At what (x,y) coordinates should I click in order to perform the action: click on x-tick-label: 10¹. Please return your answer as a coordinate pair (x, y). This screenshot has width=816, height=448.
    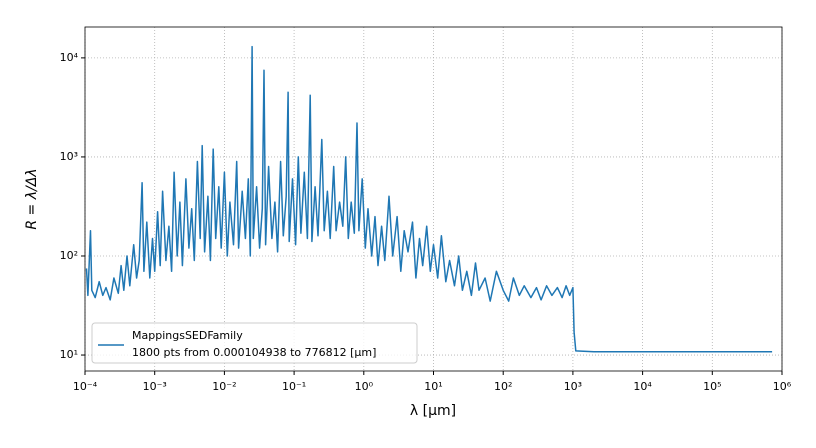
    Looking at the image, I should click on (433, 386).